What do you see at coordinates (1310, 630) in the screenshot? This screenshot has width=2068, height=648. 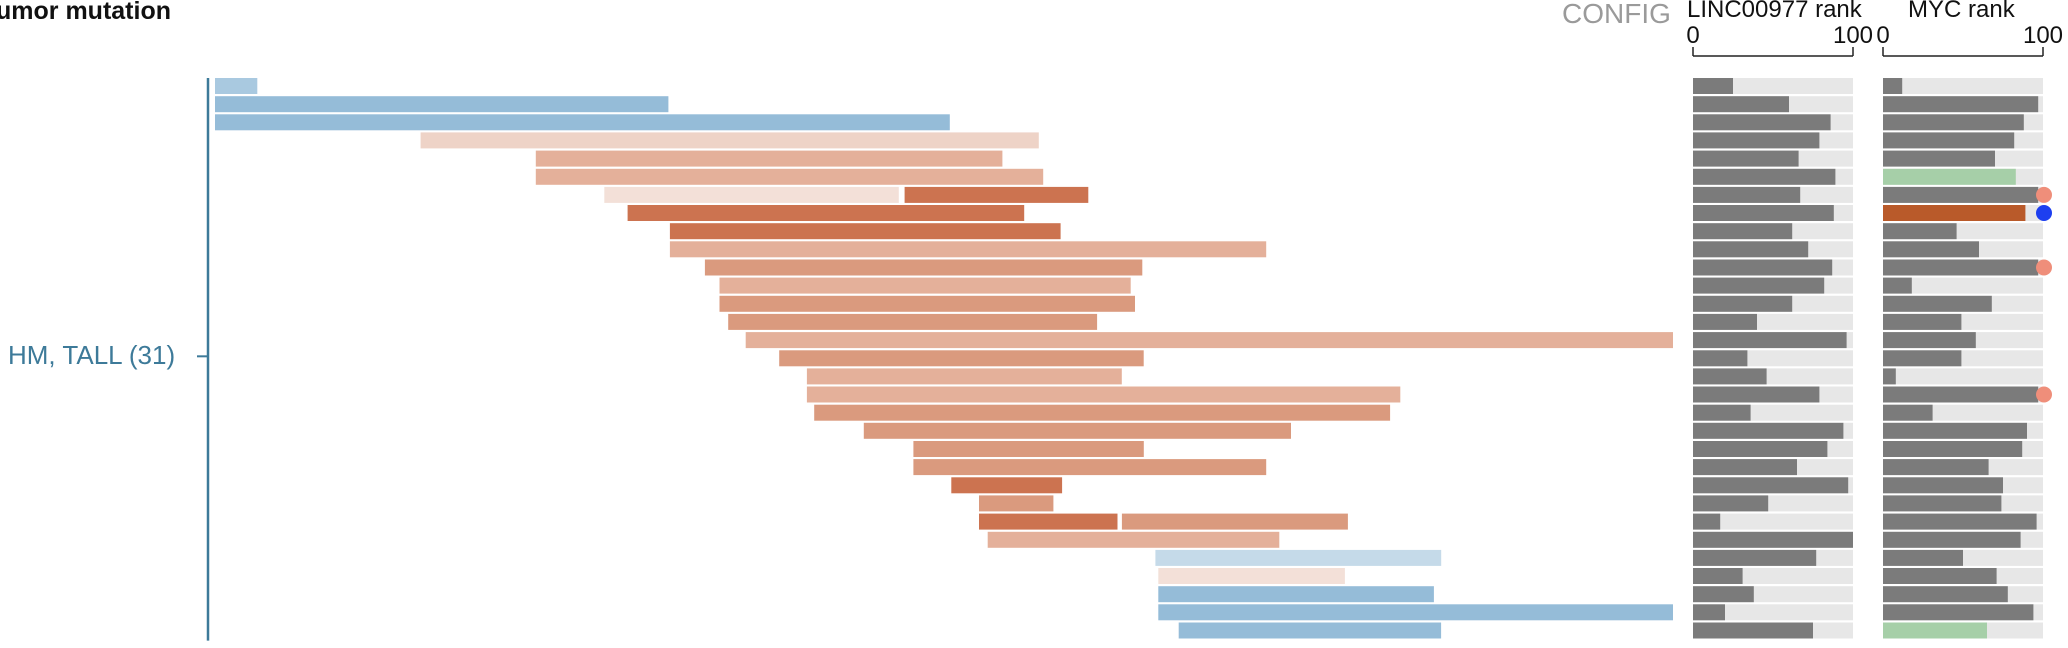 I see `mutation-segment-r30-s0` at bounding box center [1310, 630].